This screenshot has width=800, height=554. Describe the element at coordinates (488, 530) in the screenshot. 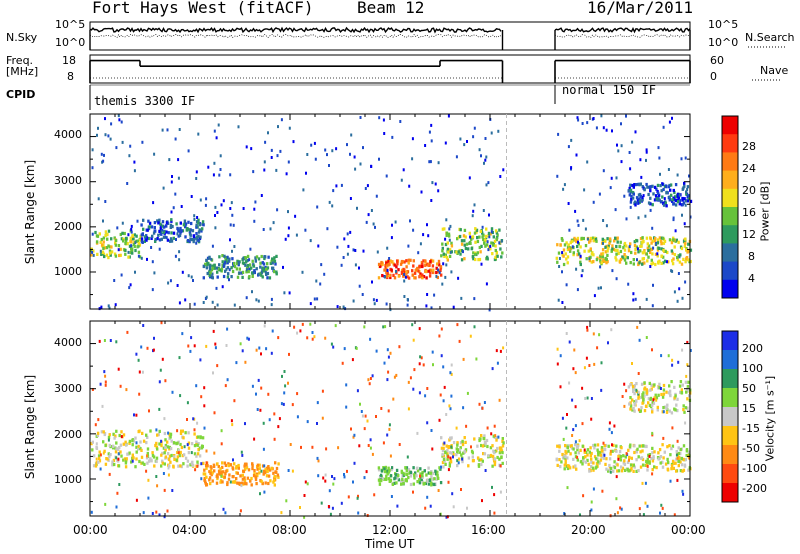

I see `xtick-16: 16:00` at that location.